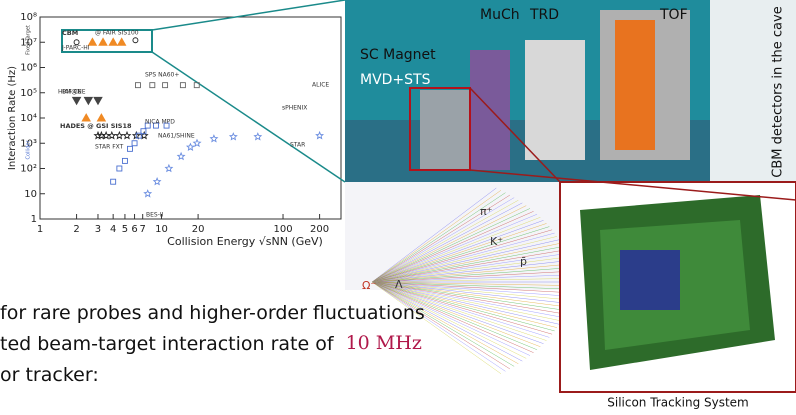 The height and width of the screenshot is (415, 796). What do you see at coordinates (369, 285) in the screenshot?
I see `particle-label: Ω⁻` at bounding box center [369, 285].